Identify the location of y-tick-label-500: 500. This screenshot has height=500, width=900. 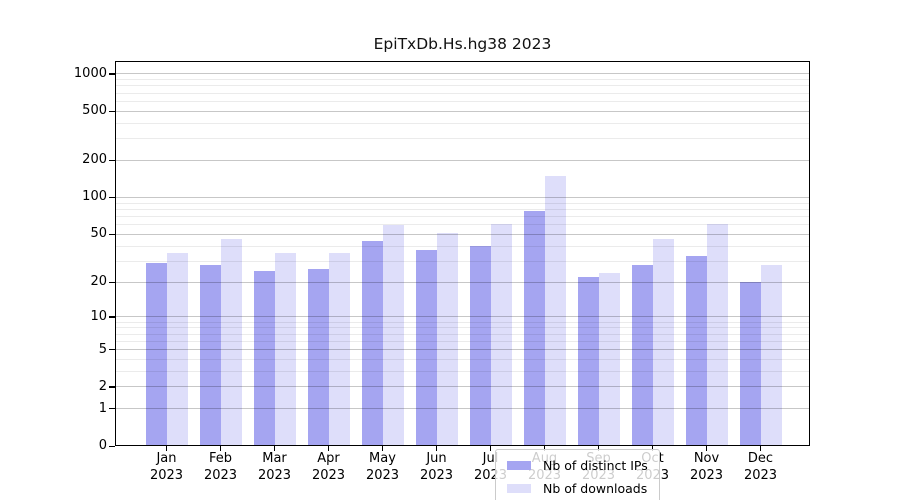
(94, 111).